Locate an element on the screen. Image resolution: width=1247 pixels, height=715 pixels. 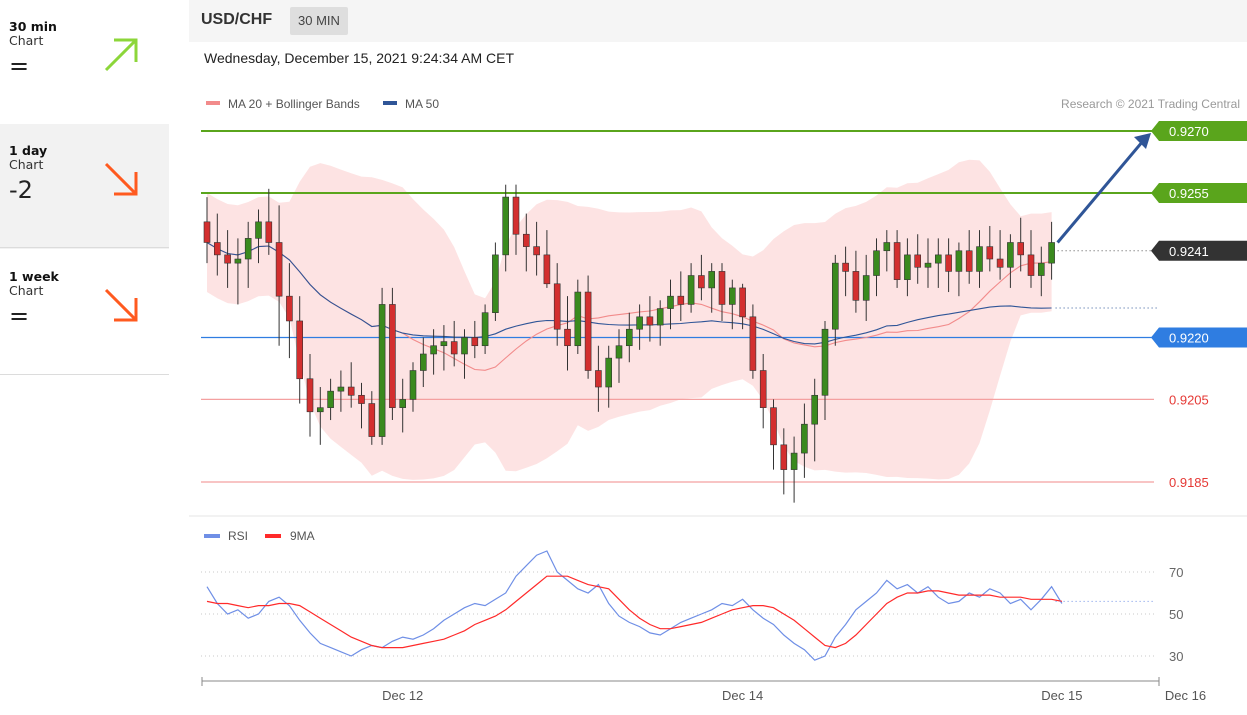
level-tag-0.9241 is located at coordinates (1199, 250).